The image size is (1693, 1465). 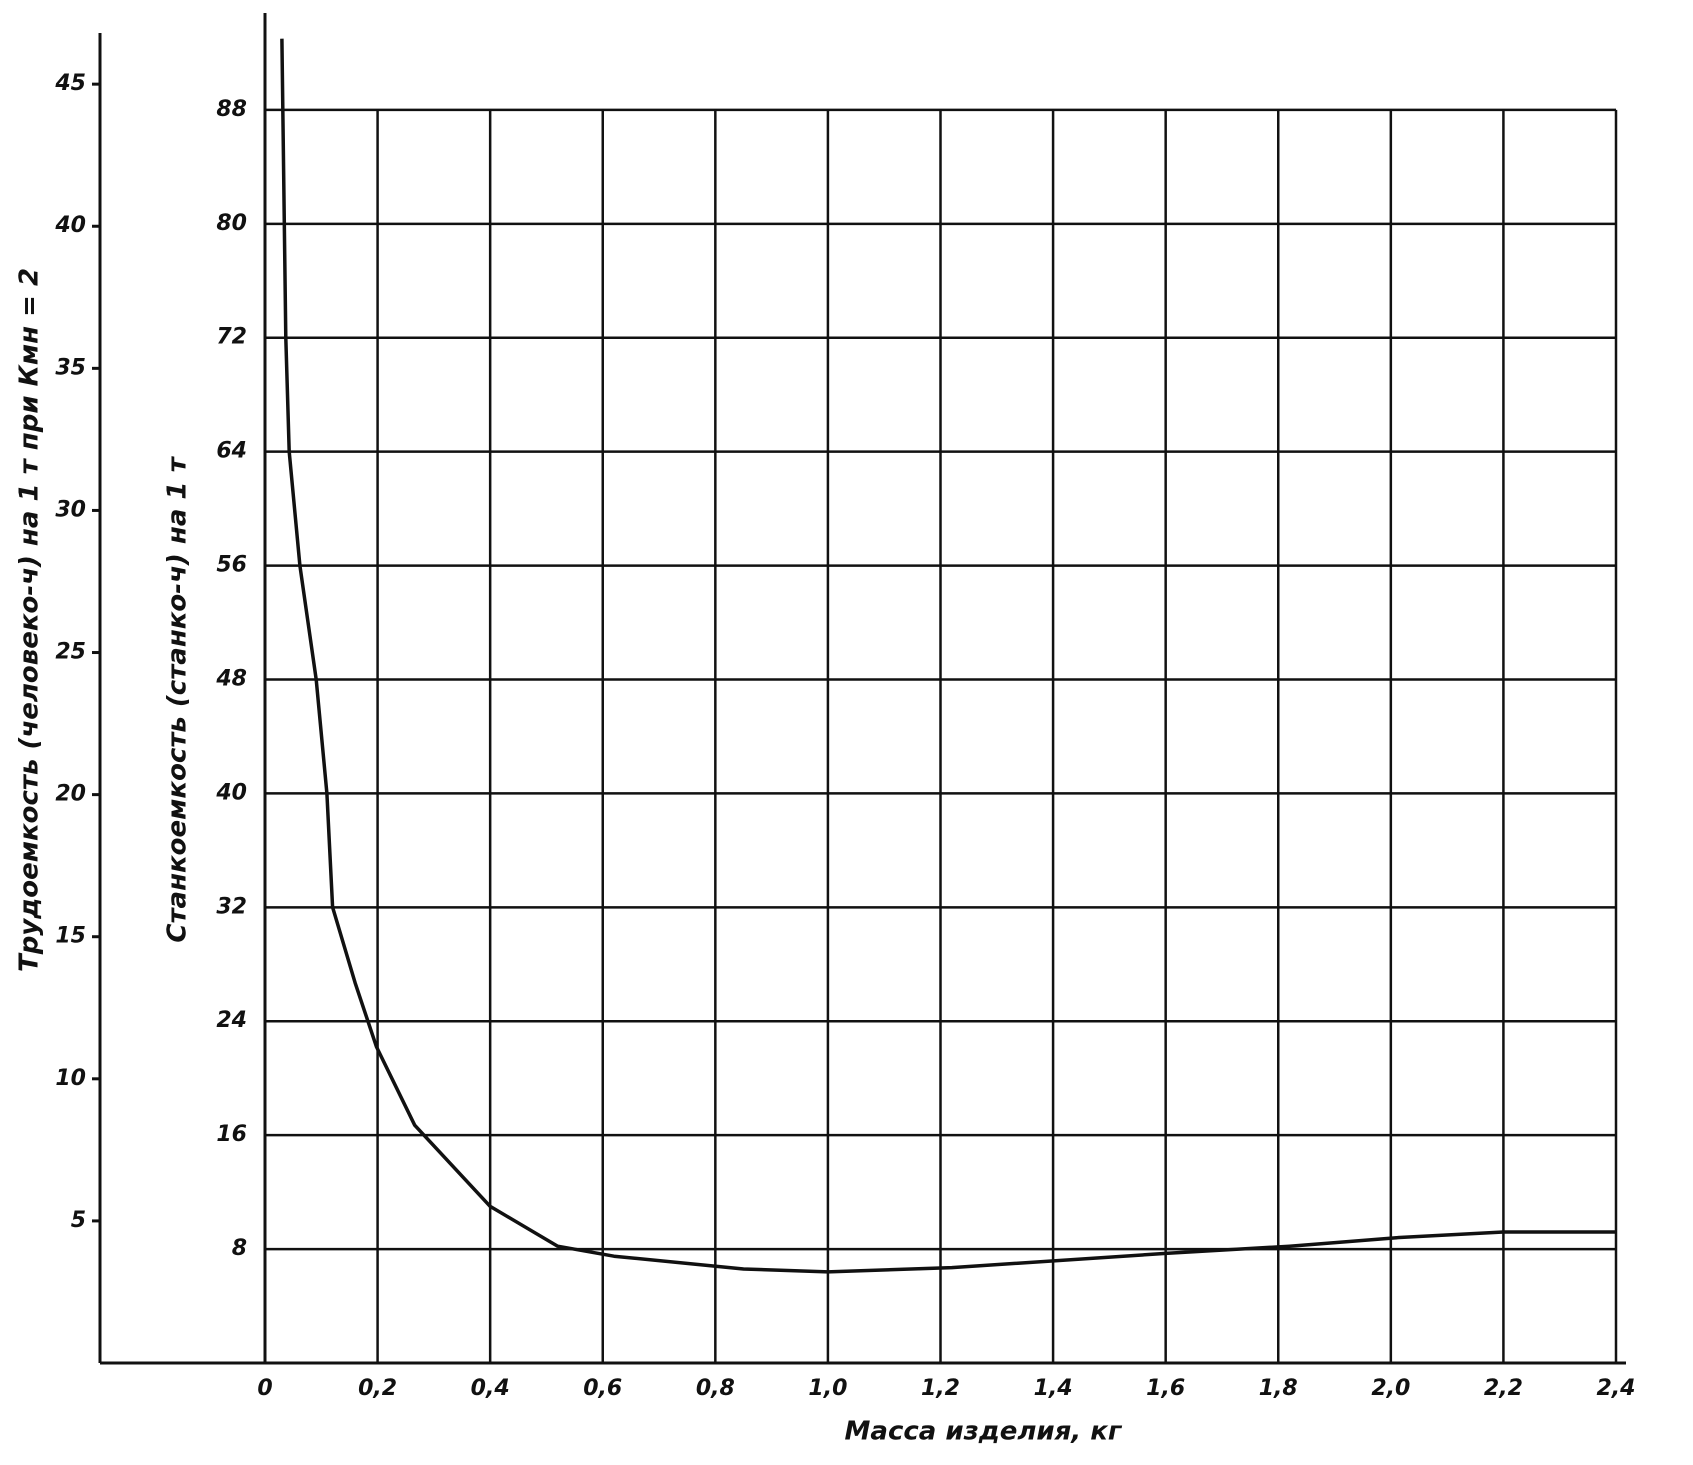 I want to click on y-tick-label: 24, so click(x=231, y=1020).